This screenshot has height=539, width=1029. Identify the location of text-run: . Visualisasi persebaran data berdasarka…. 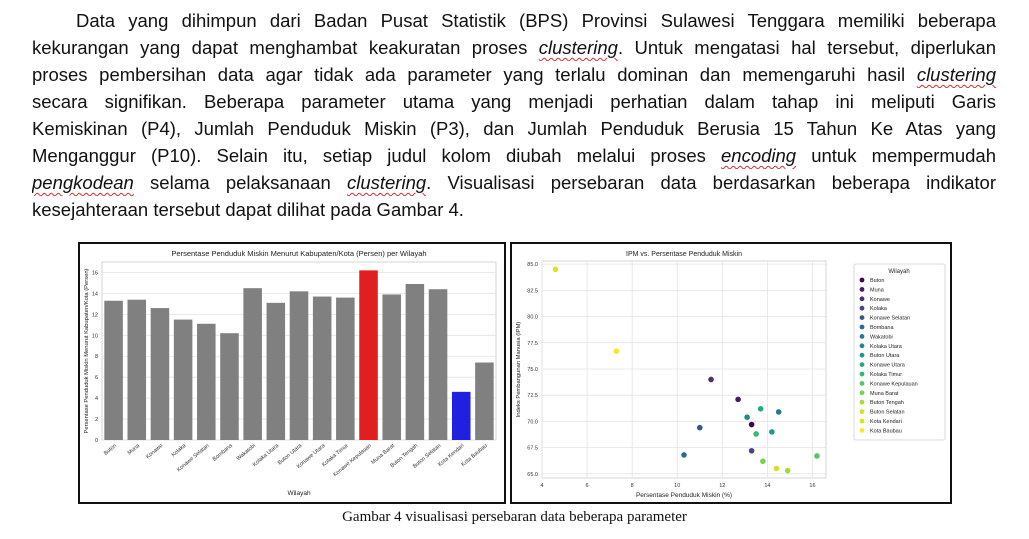
(711, 182).